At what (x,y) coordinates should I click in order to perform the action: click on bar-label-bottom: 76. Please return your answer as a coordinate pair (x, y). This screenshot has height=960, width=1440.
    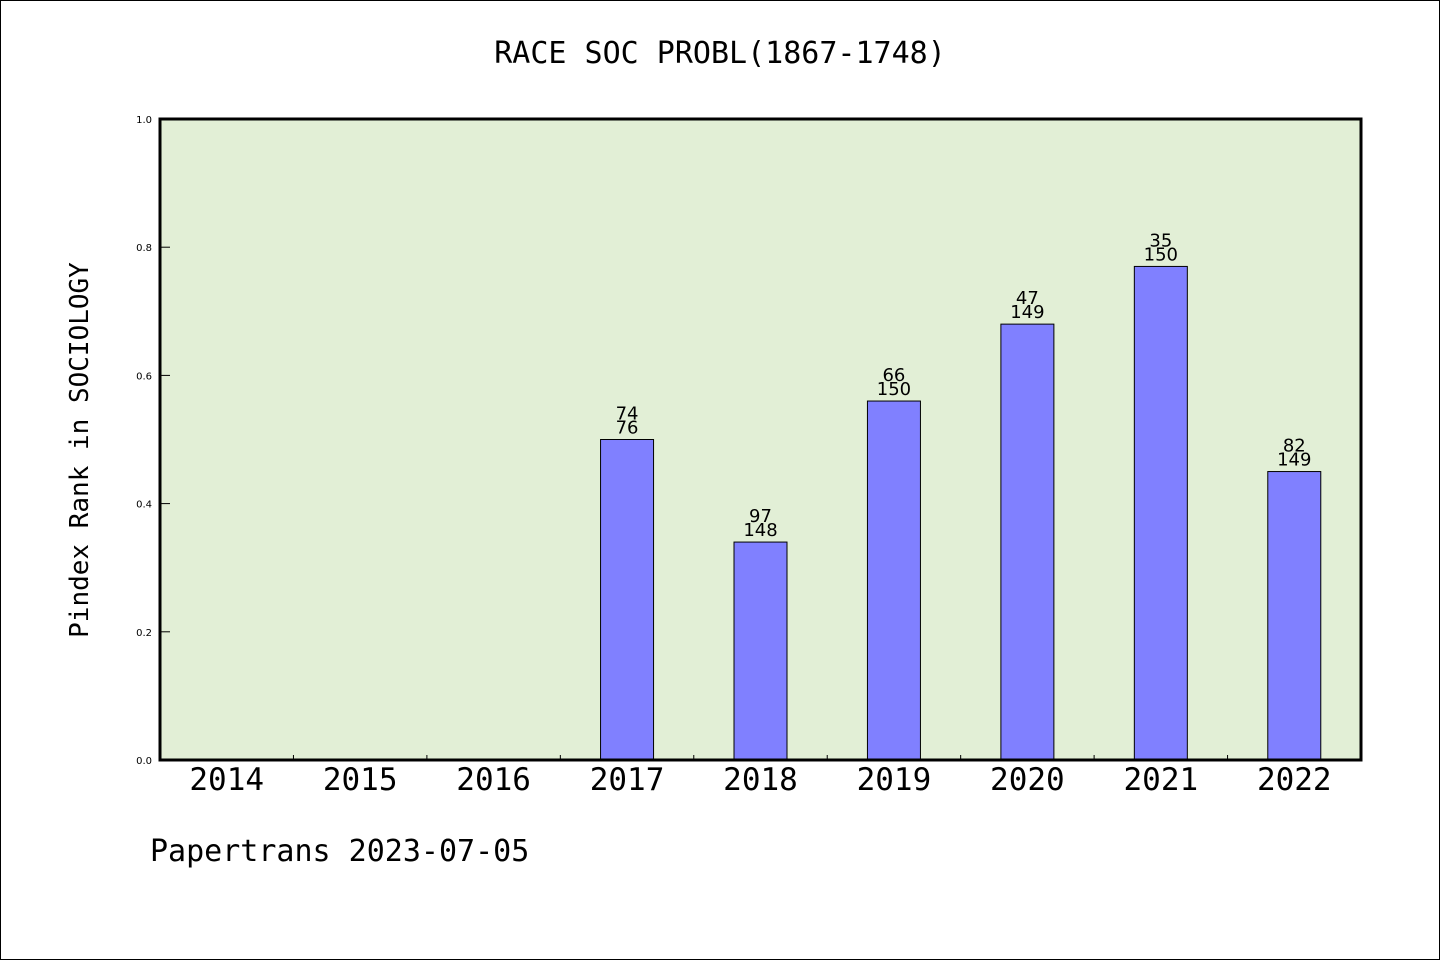
    Looking at the image, I should click on (627, 428).